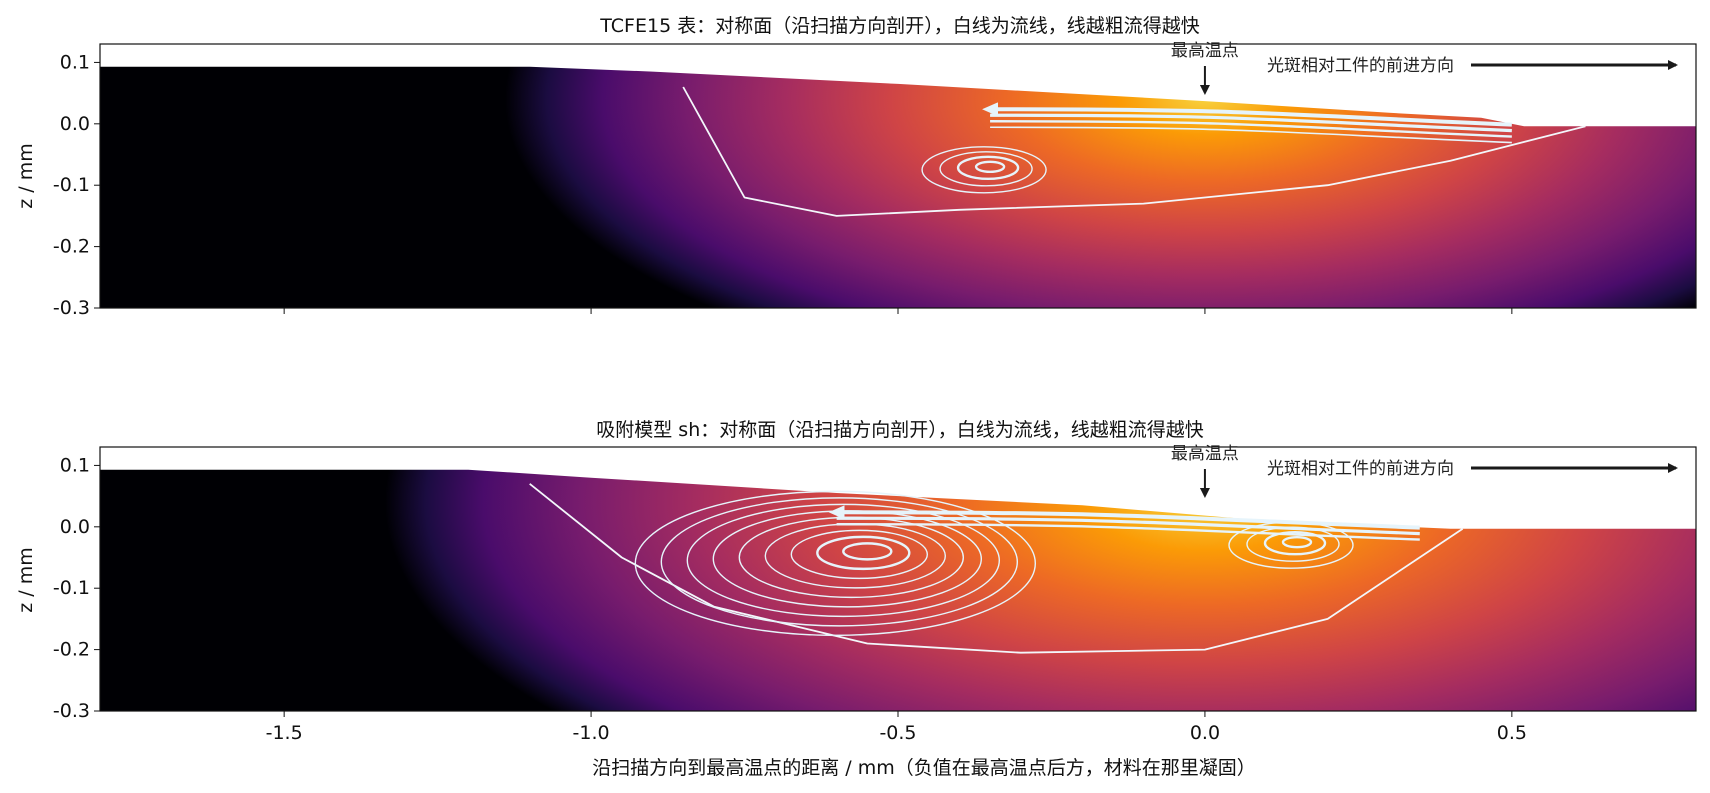  I want to click on y-axis-label-tcfe15: z / mm, so click(26, 175).